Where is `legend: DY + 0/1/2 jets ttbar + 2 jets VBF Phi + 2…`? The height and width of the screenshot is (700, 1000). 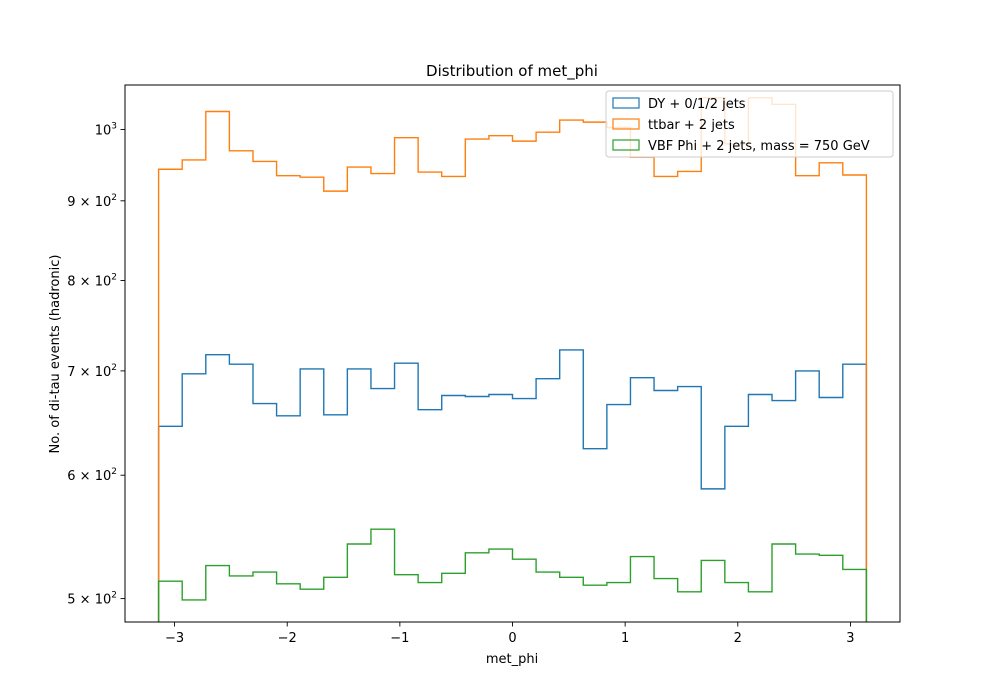
legend: DY + 0/1/2 jets ttbar + 2 jets VBF Phi + 2… is located at coordinates (749, 124).